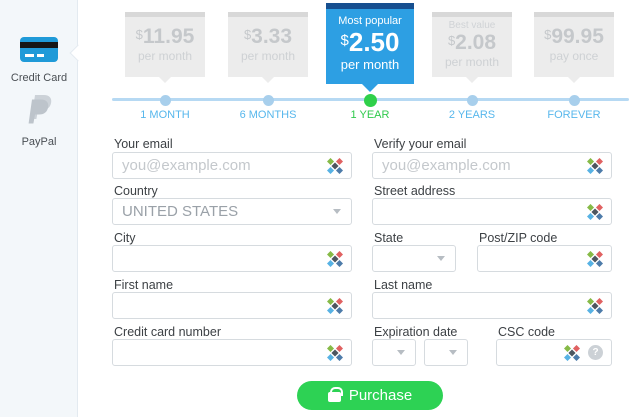  I want to click on plan-price: $99.95, so click(574, 36).